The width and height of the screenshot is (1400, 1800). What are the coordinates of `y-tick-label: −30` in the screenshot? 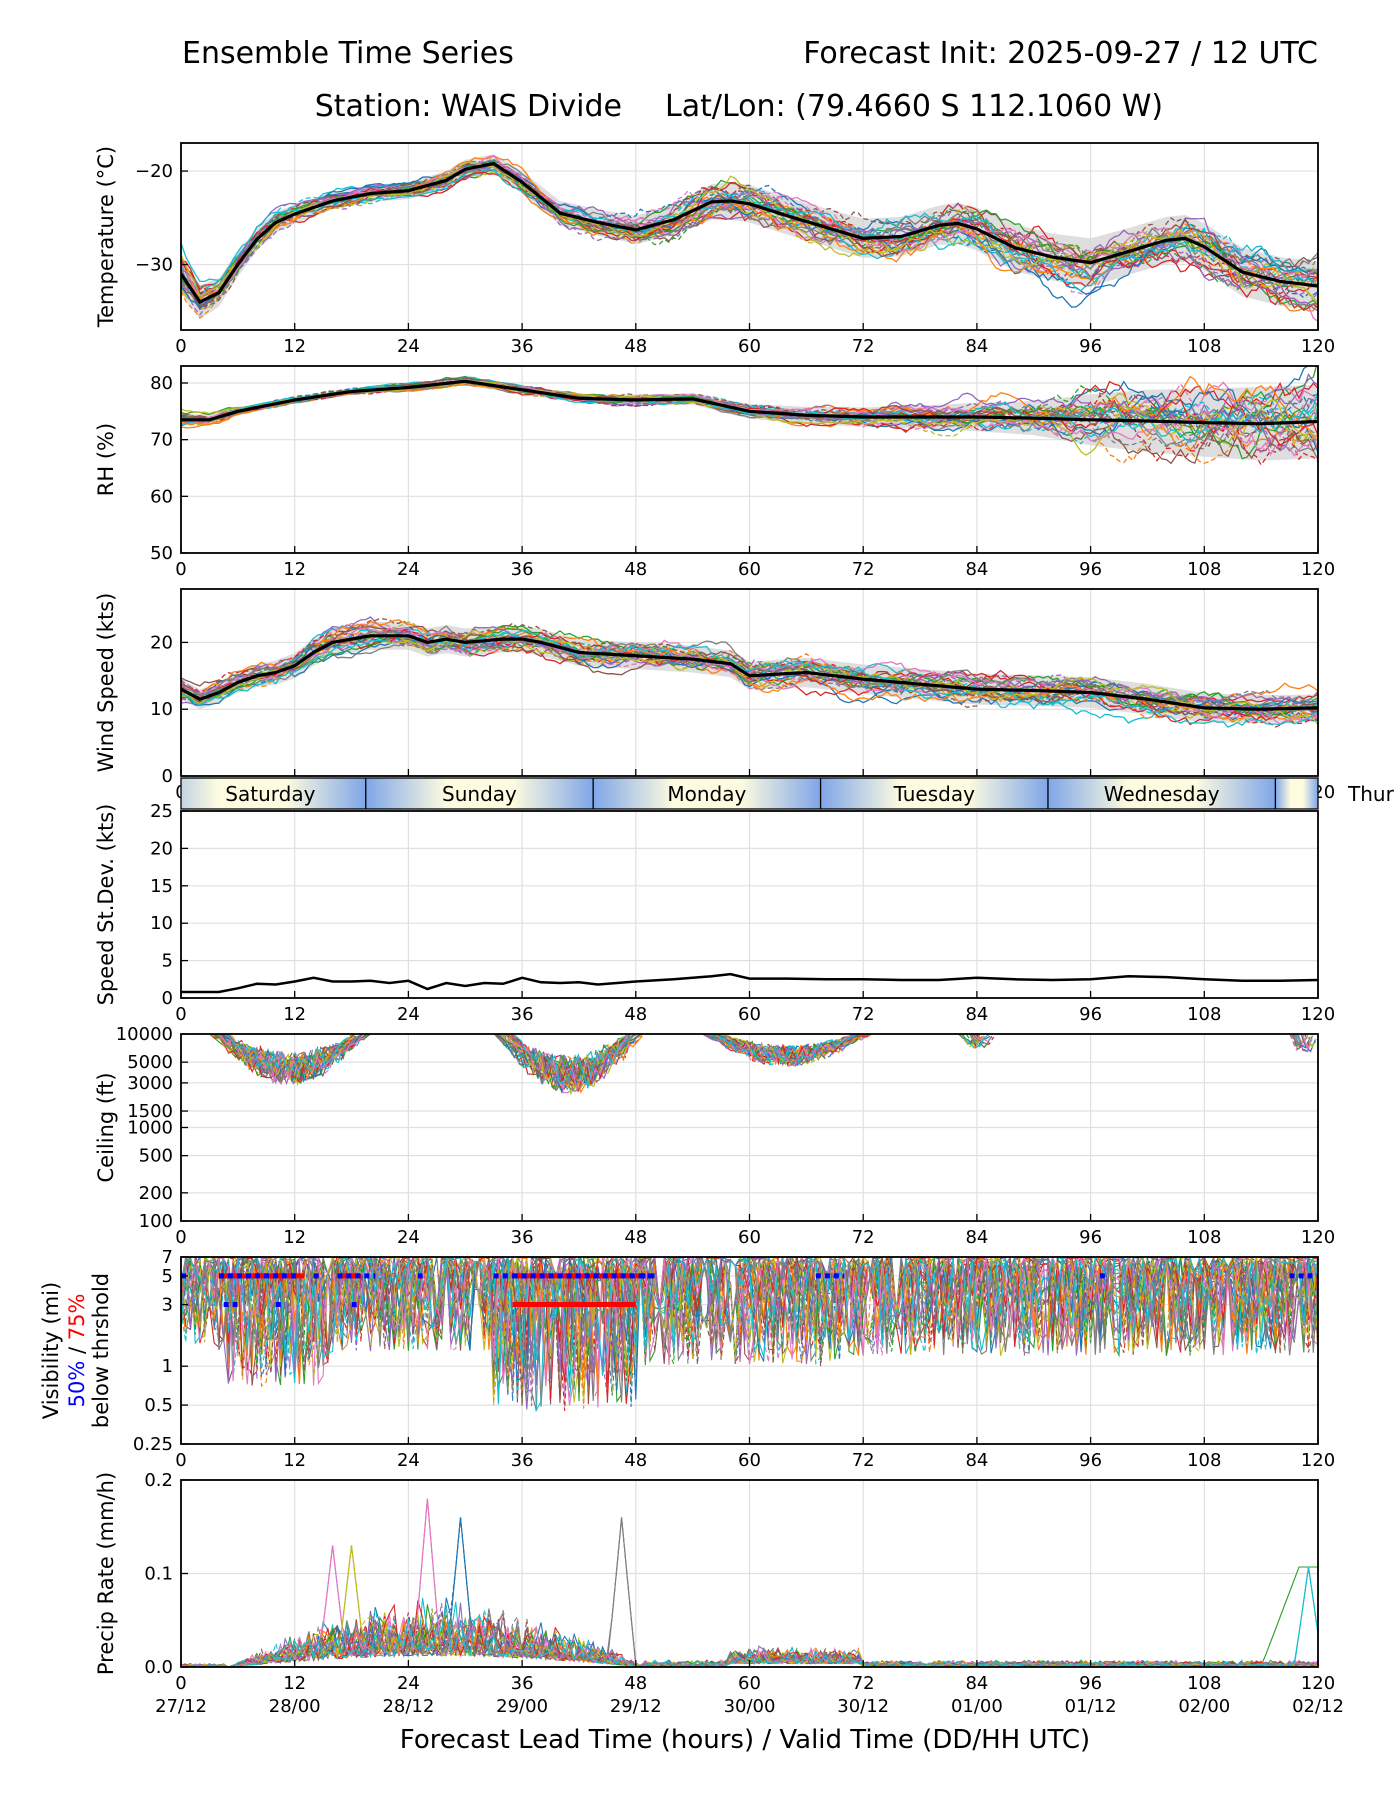 It's located at (154, 265).